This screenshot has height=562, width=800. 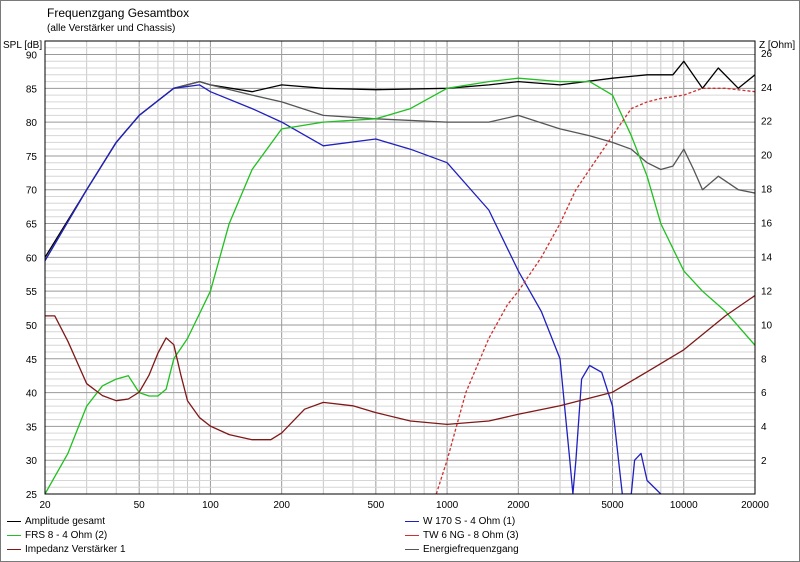 I want to click on legend-item-energie: Energiefrequenzgang, so click(x=462, y=549).